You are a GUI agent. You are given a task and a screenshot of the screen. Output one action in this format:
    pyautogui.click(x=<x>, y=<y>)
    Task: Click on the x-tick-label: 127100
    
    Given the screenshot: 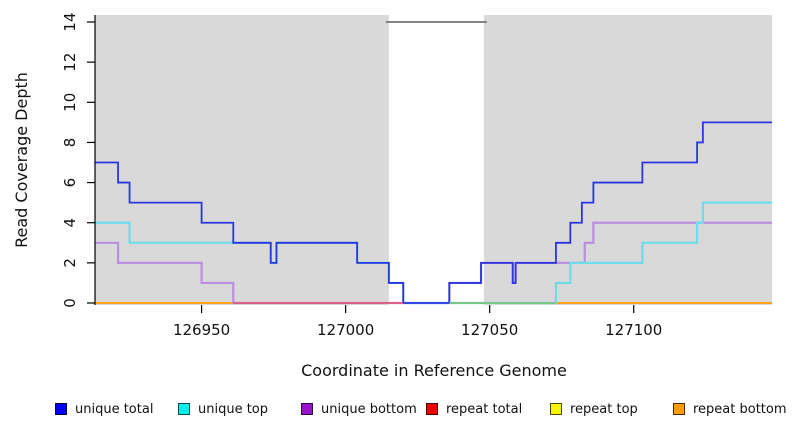 What is the action you would take?
    pyautogui.click(x=633, y=330)
    